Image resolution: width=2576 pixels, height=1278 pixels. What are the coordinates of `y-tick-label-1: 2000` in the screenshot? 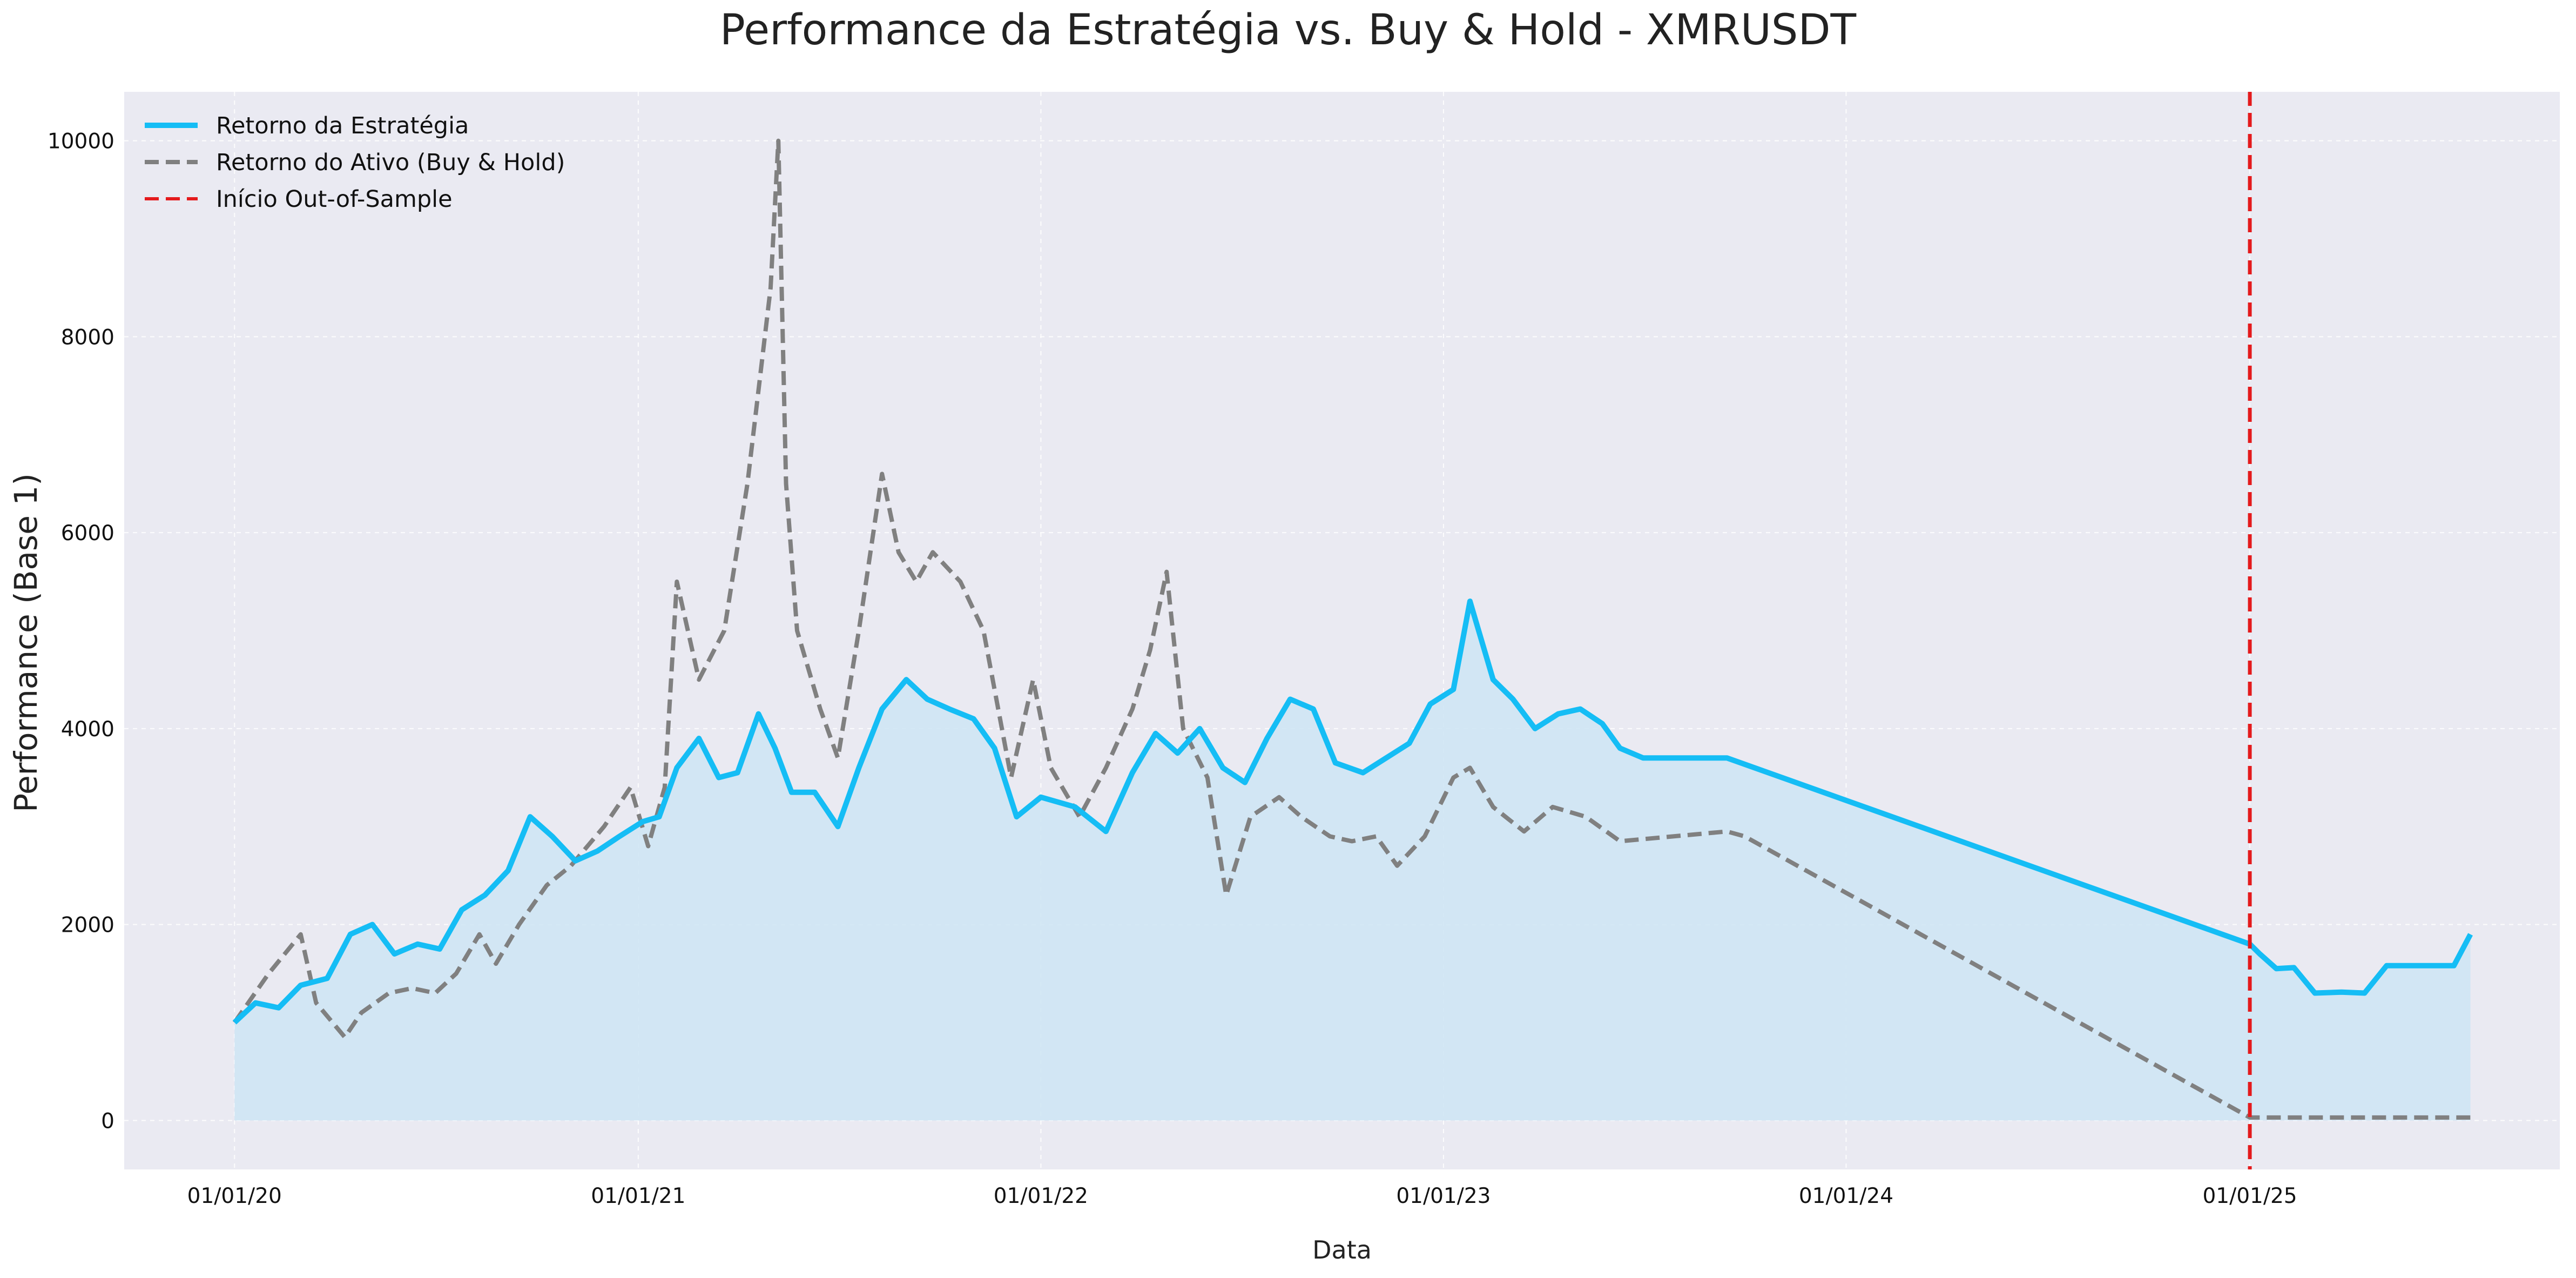 It's located at (87, 925).